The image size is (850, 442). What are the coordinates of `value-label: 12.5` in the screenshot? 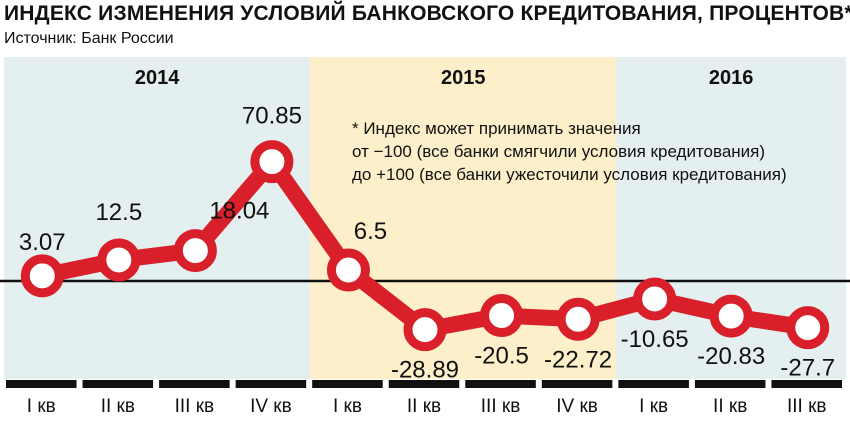 It's located at (118, 212).